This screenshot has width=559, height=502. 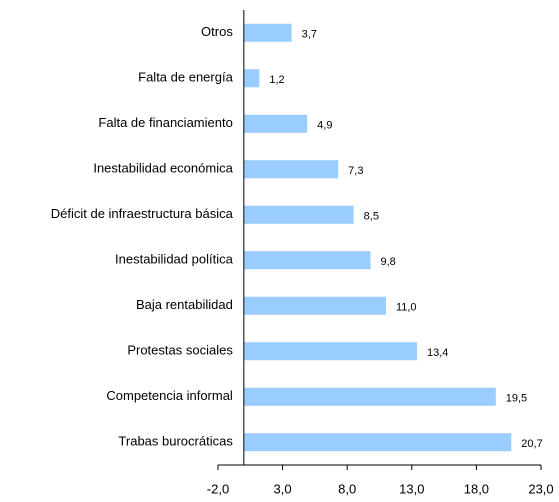 What do you see at coordinates (218, 488) in the screenshot?
I see `x-tick-label: -2,0` at bounding box center [218, 488].